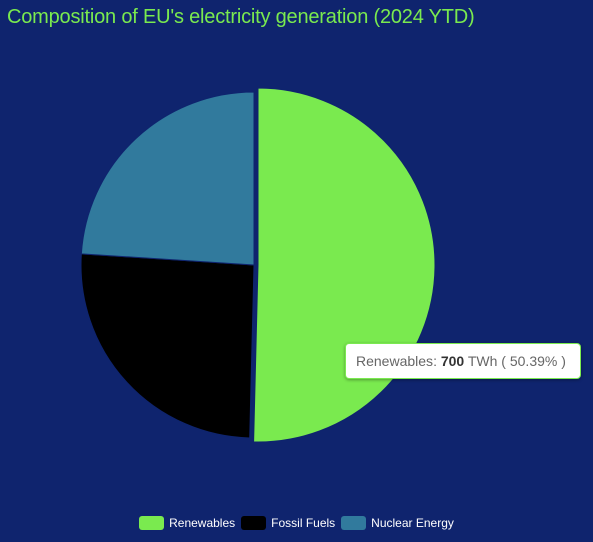  I want to click on legend-item-fossil-fuels: Fossil Fuels, so click(288, 523).